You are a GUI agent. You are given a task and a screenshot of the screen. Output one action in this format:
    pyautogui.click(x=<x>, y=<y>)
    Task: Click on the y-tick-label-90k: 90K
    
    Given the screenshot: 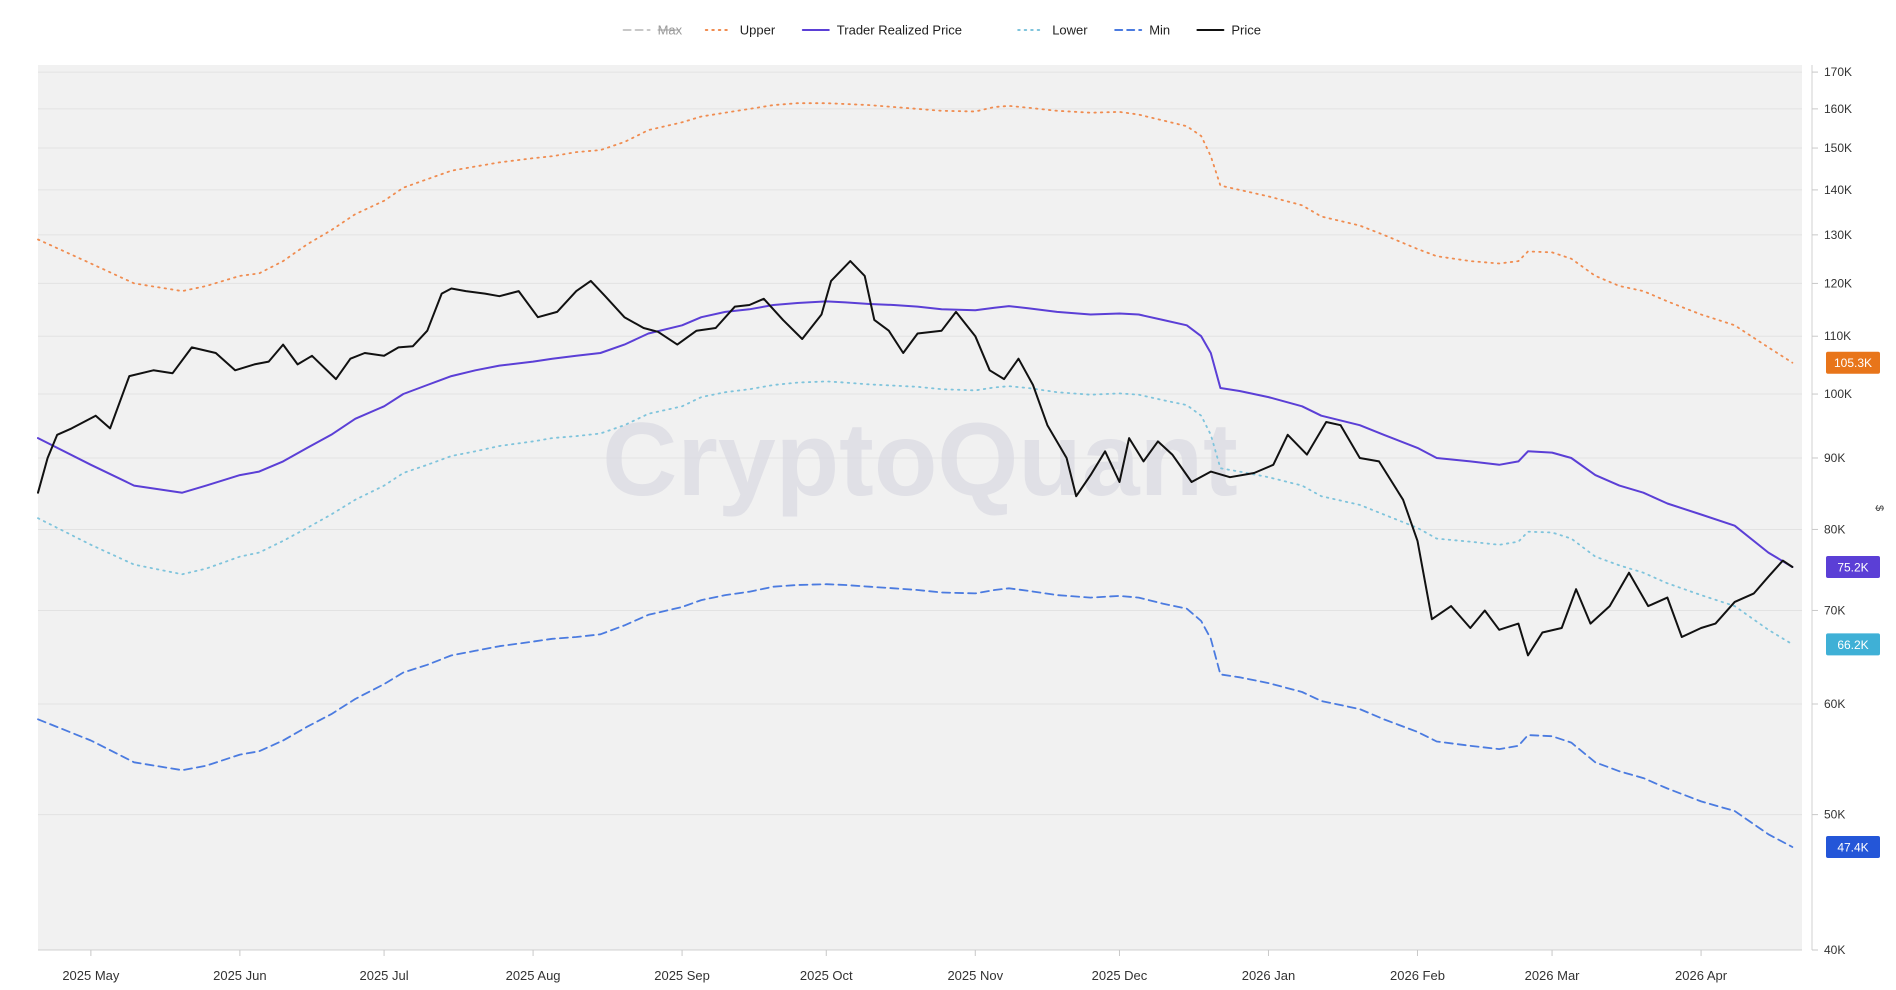 What is the action you would take?
    pyautogui.click(x=1834, y=458)
    